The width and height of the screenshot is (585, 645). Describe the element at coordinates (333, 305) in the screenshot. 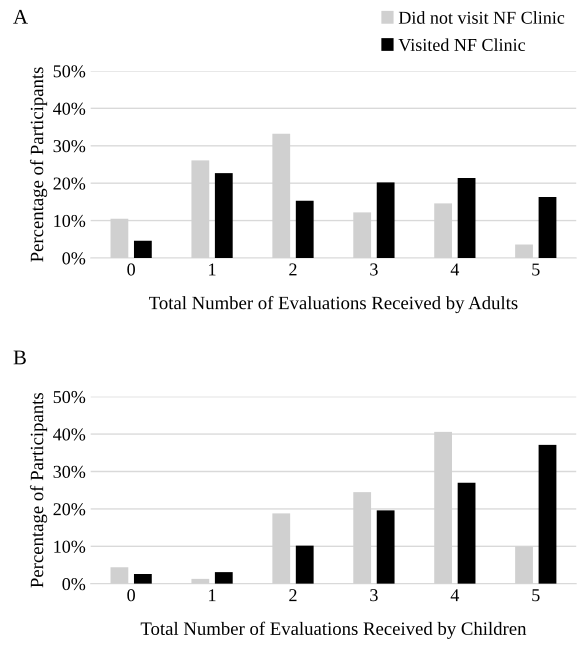

I see `x-axis-title: Total Number of Evaluations Received by Adults` at that location.